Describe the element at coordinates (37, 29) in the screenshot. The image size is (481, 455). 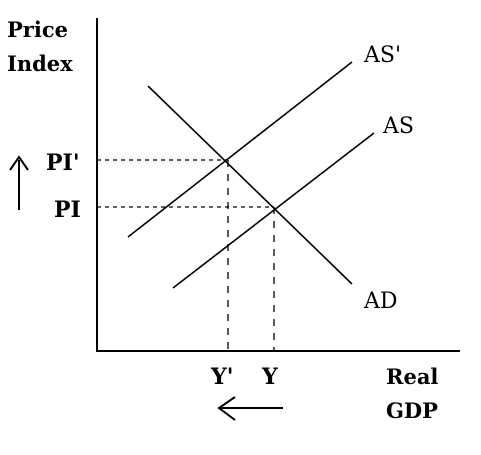
I see `y-axis-title-line1: Price` at that location.